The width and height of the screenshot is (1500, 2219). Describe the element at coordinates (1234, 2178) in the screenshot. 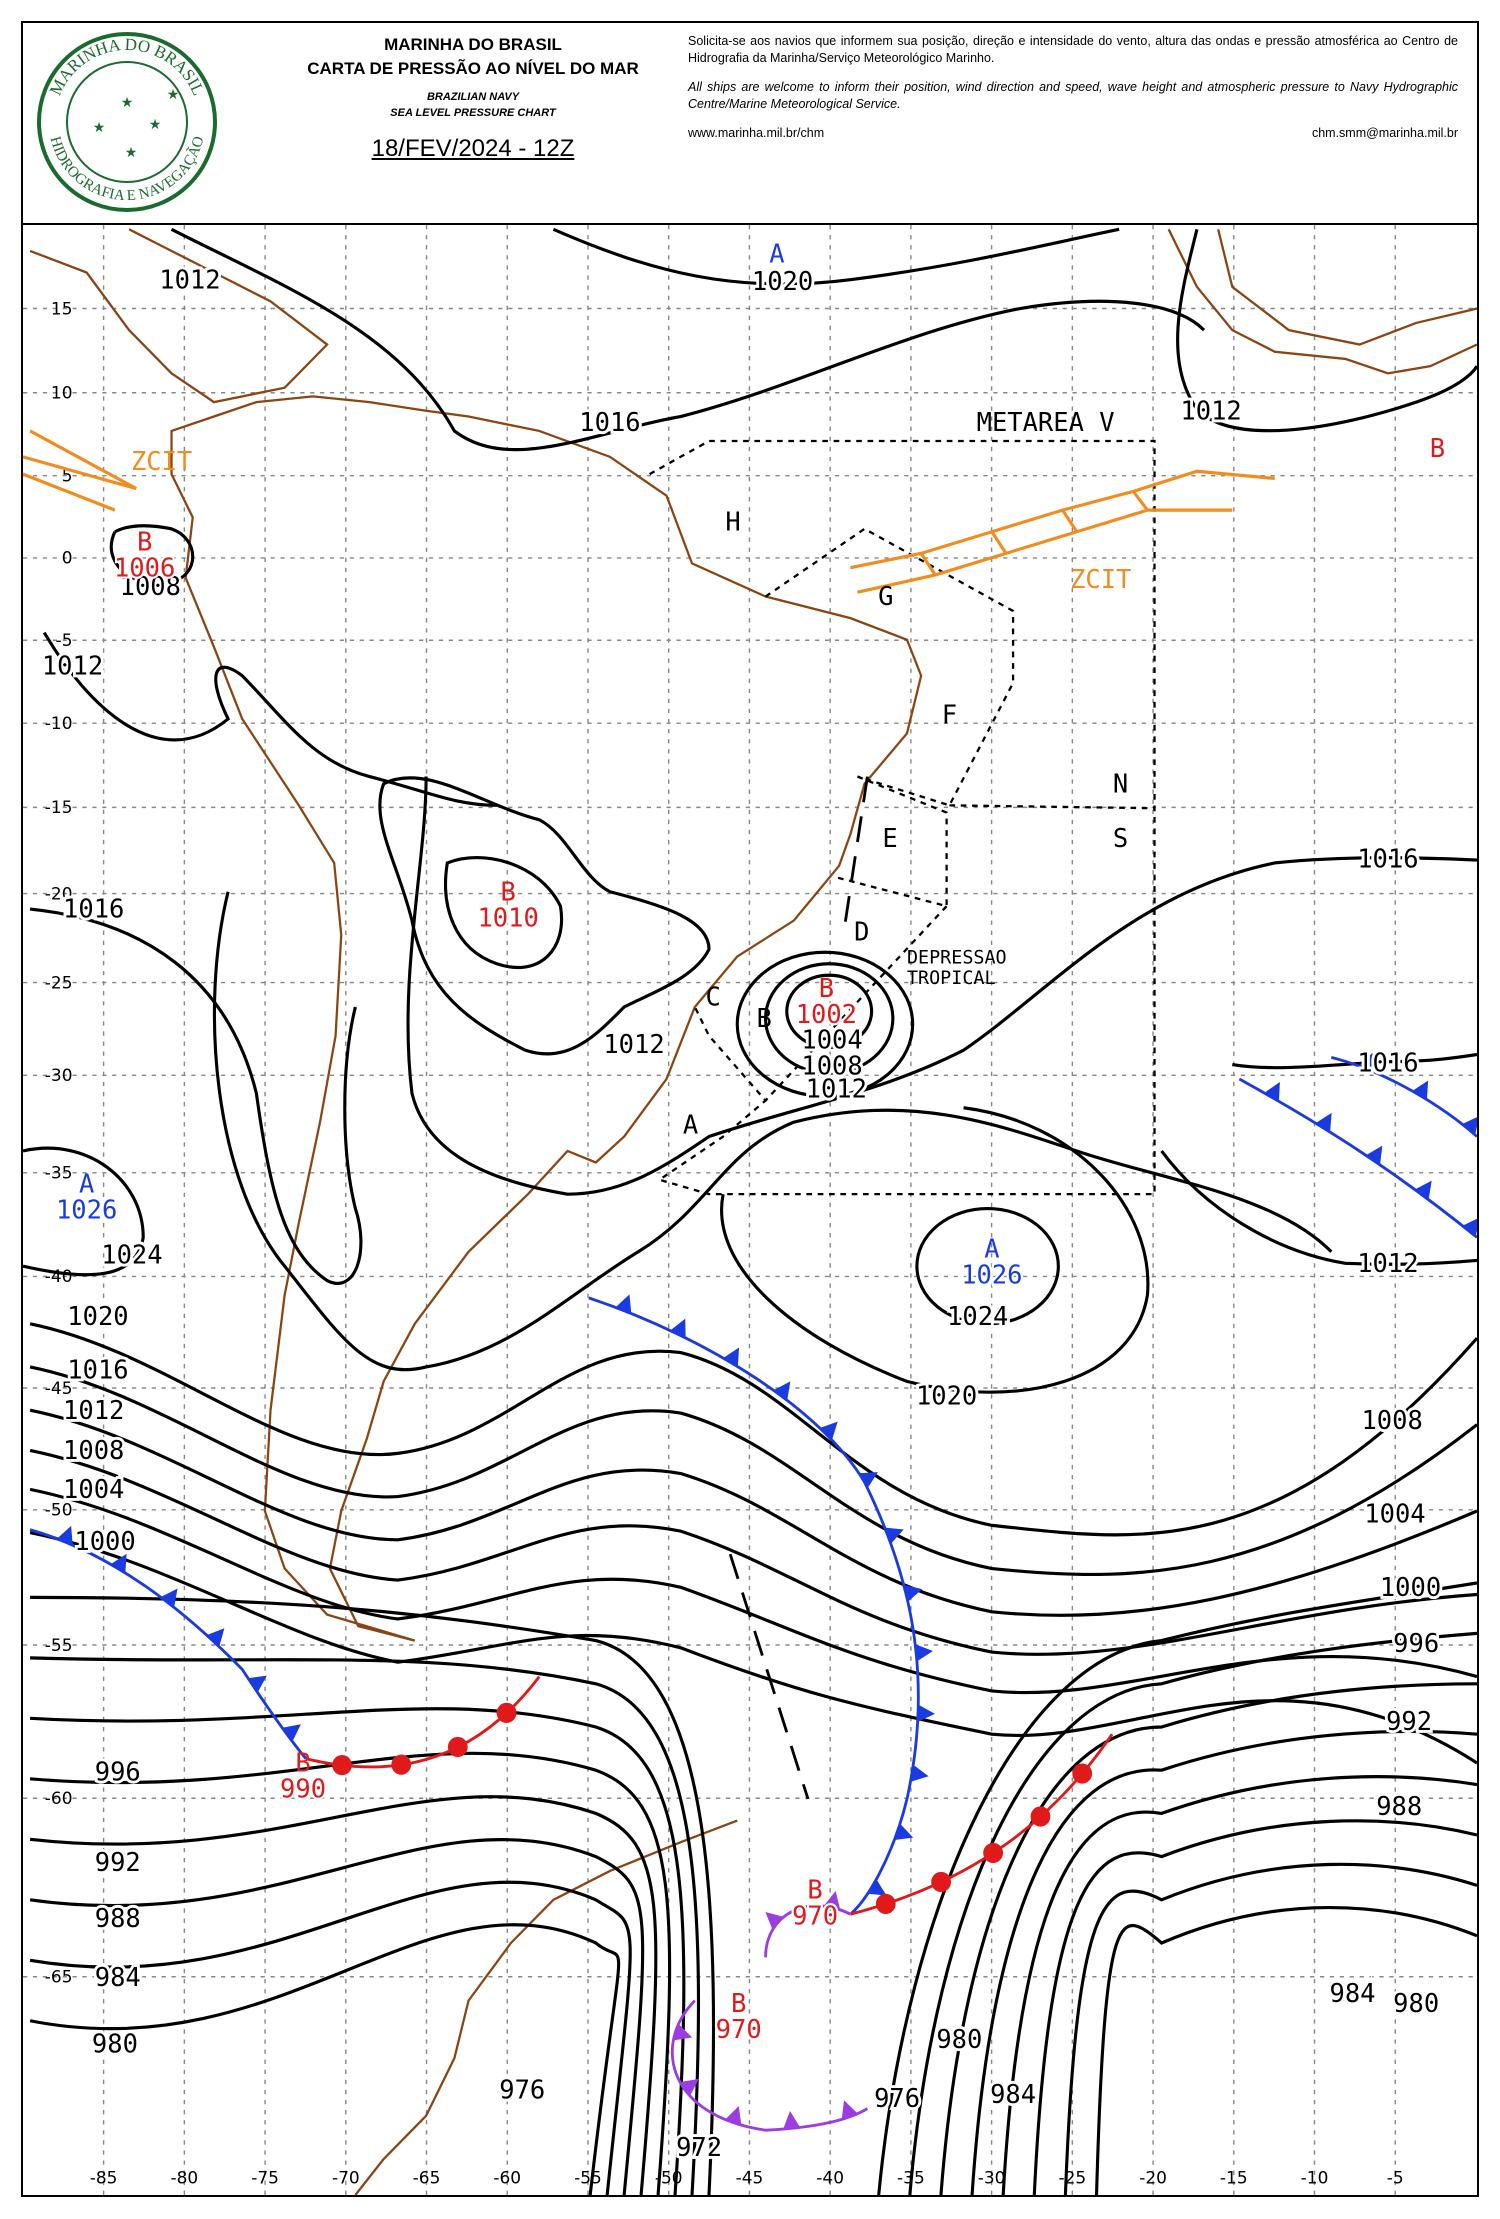

I see `x-tick-label: -15` at that location.